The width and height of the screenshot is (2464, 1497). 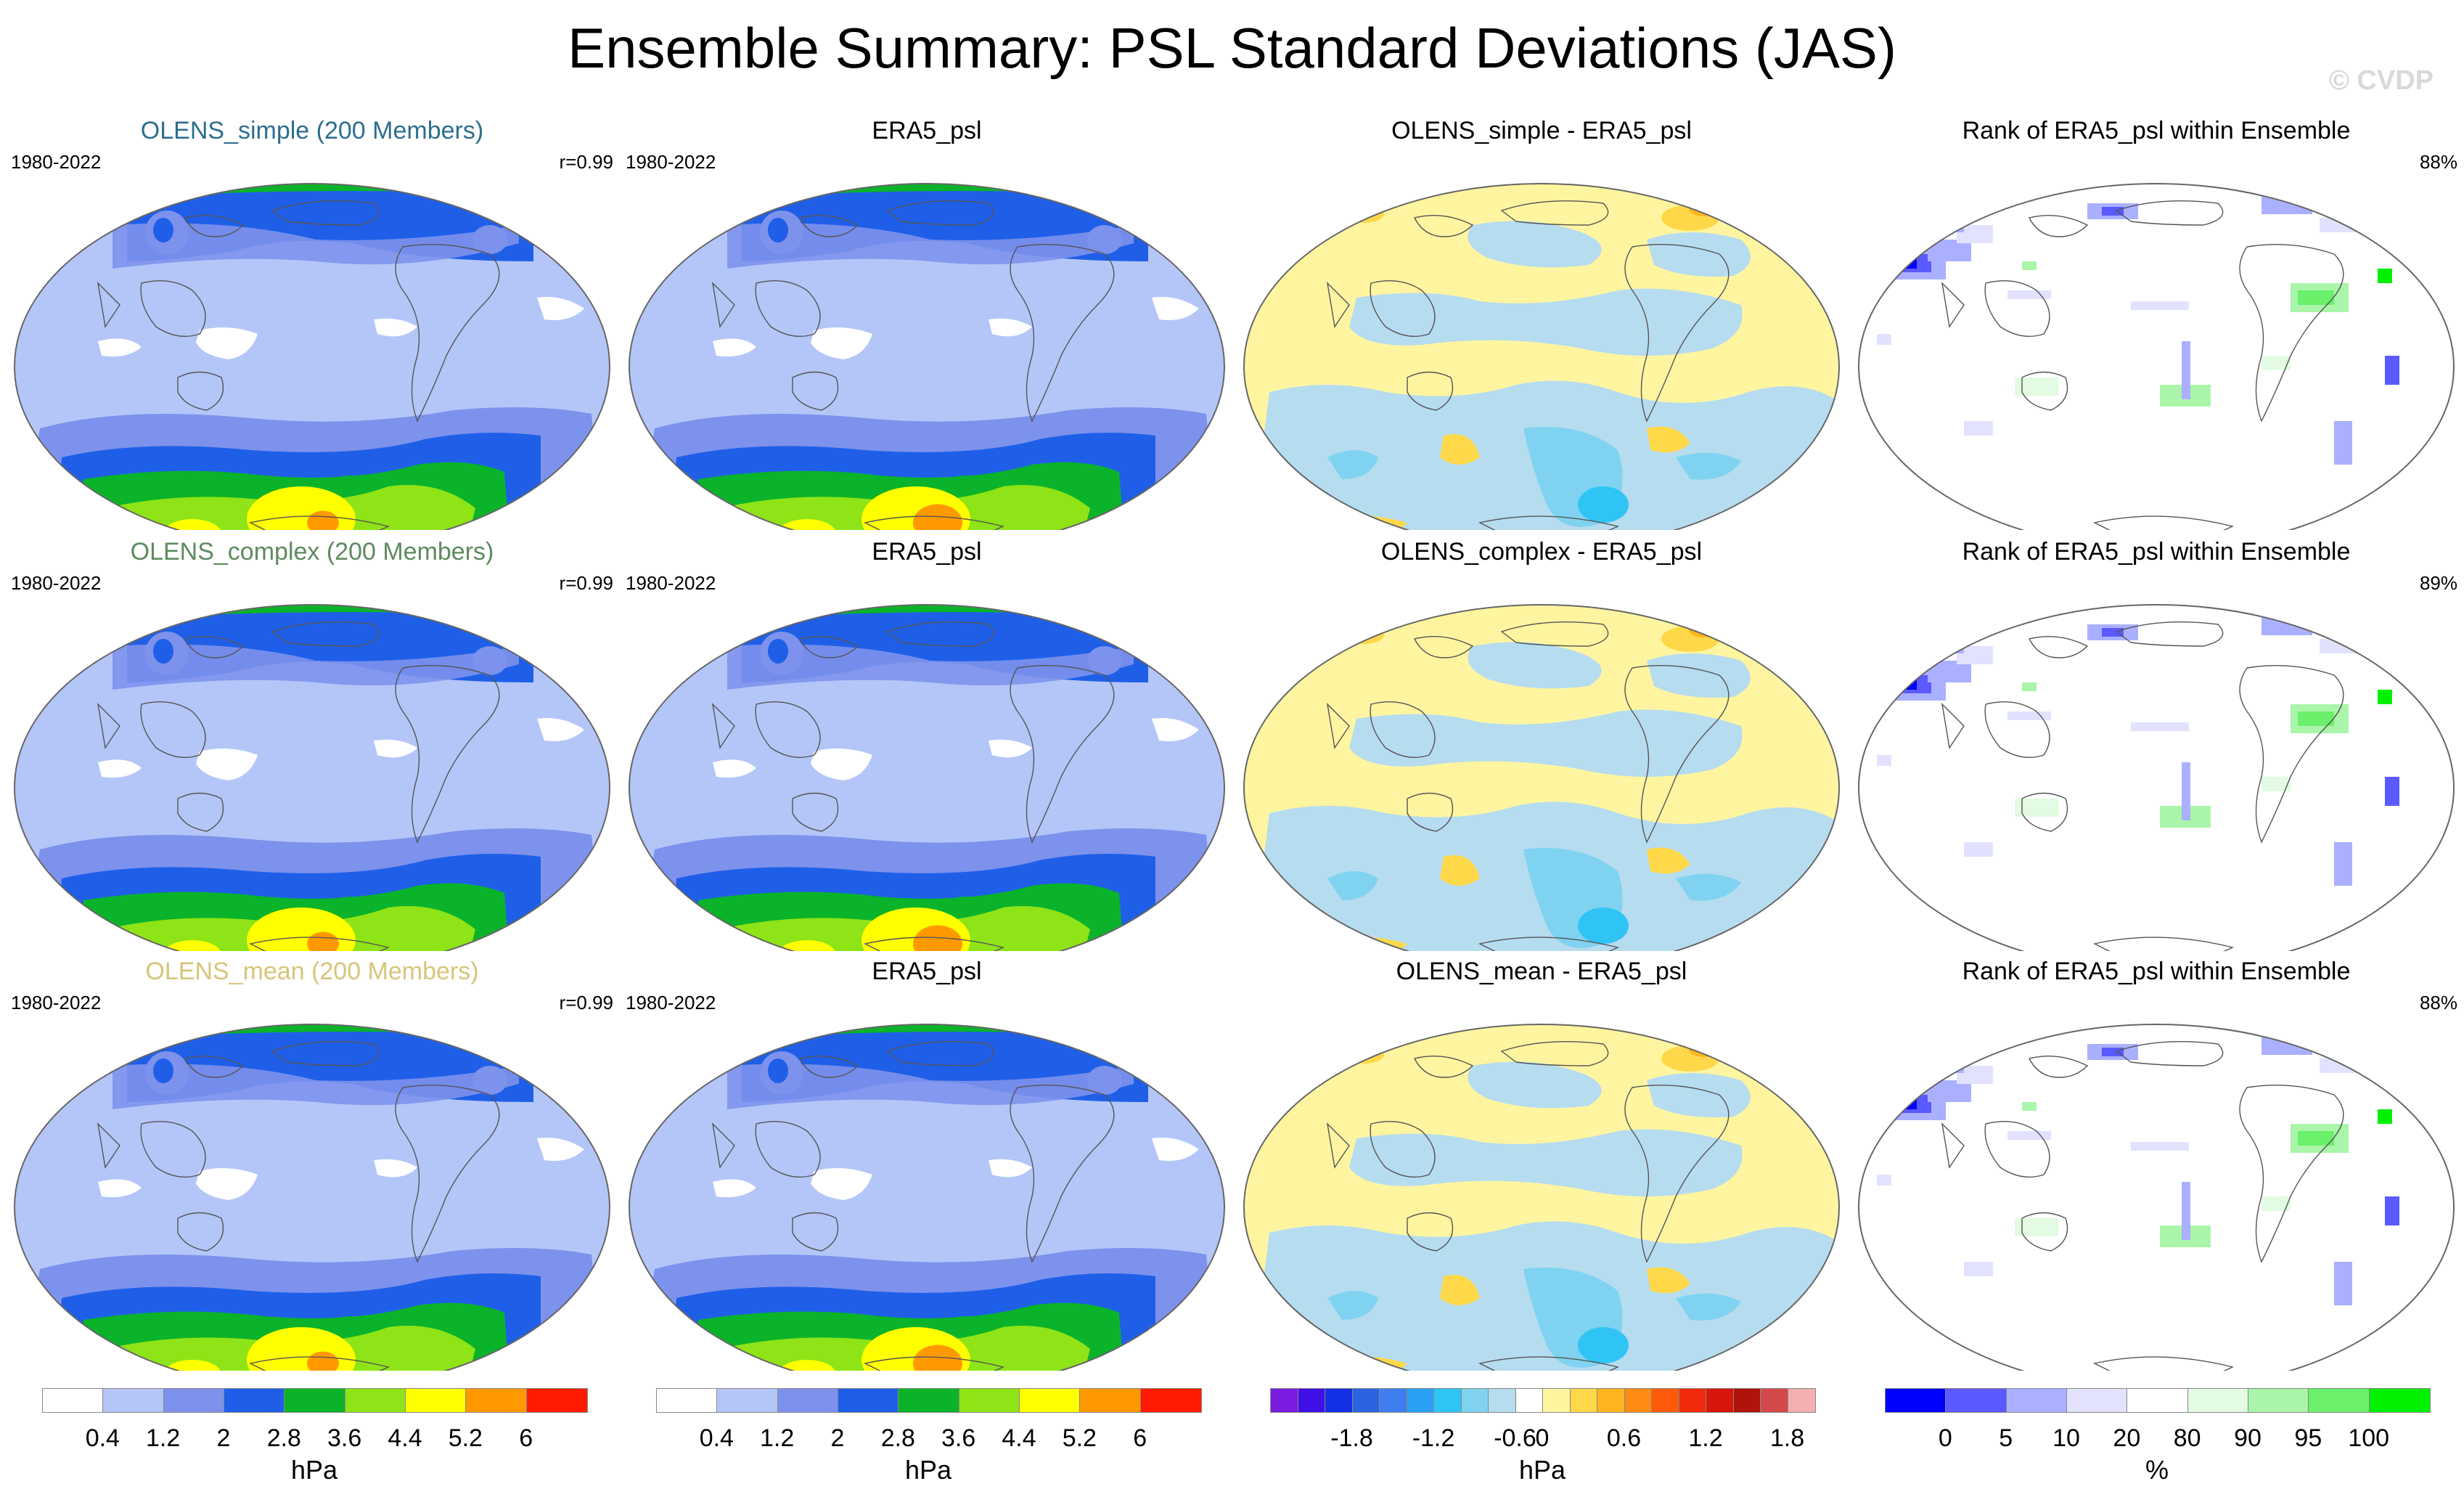 I want to click on map-panel-rank: Rank of ERA5_psl within Ensemble 88%, so click(x=2156, y=323).